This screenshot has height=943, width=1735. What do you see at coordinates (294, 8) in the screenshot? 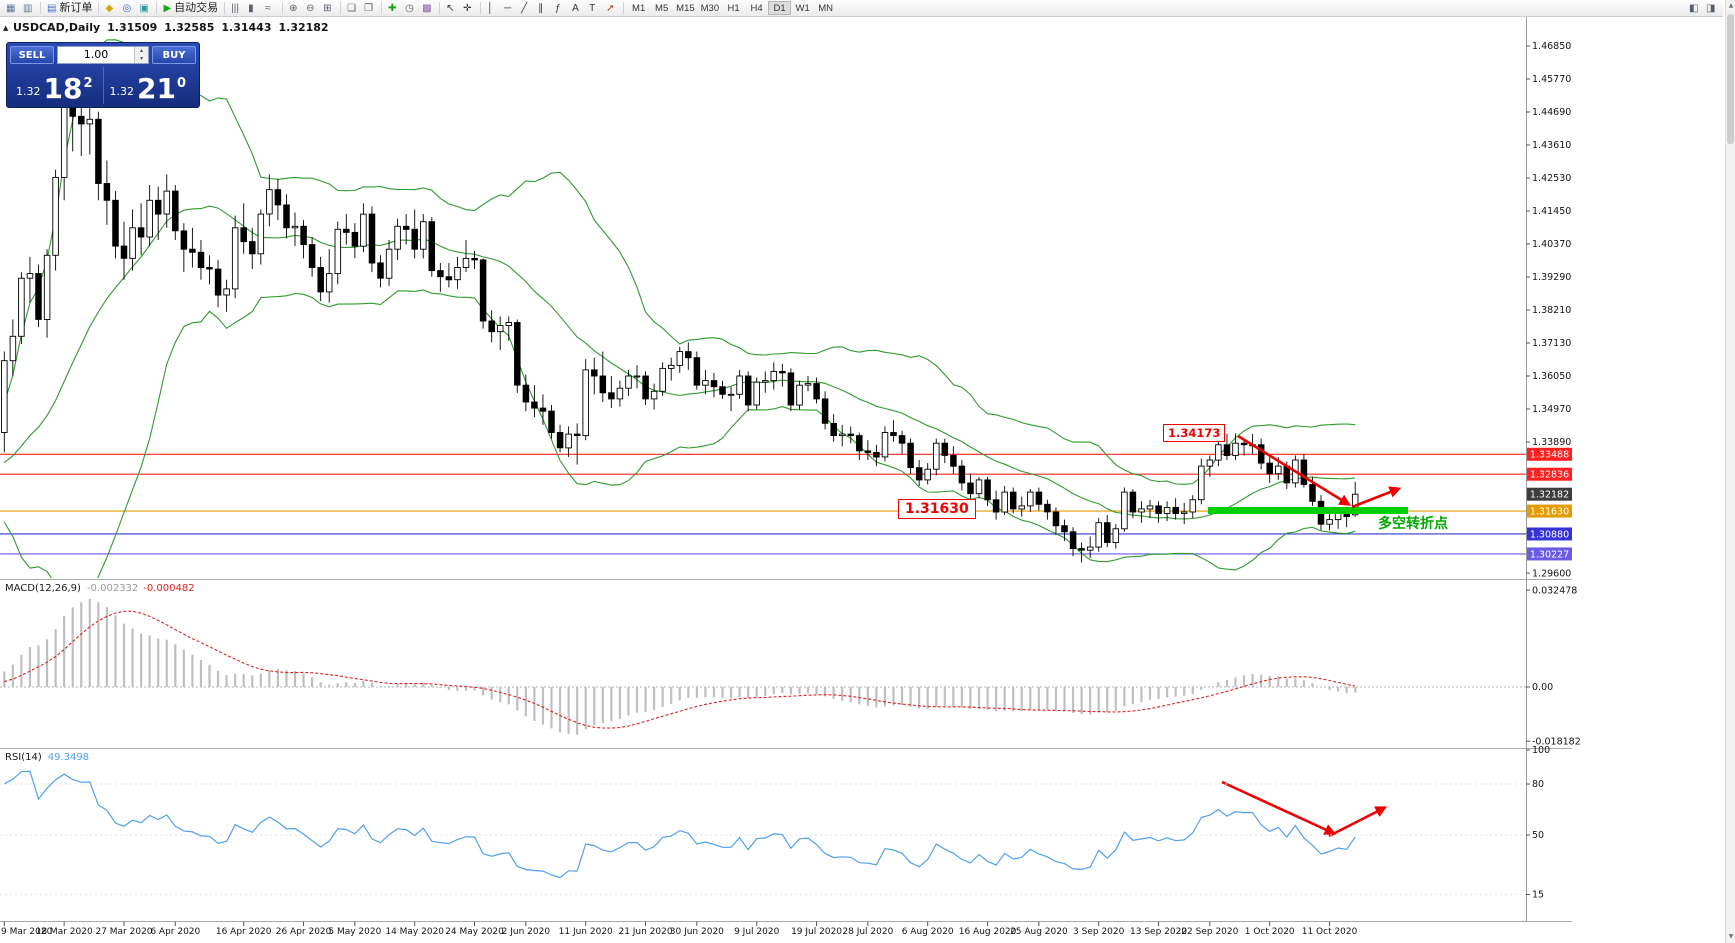
I see `zoom-in-button: ⊕` at bounding box center [294, 8].